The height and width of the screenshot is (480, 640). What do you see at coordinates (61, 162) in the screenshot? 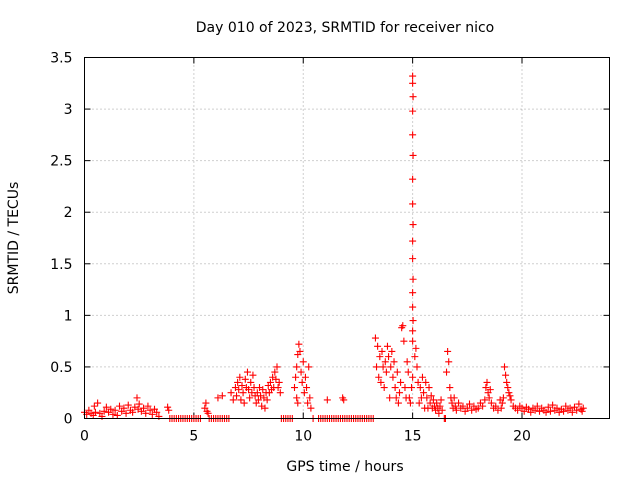
I see `y-tick-label: 2.5` at bounding box center [61, 162].